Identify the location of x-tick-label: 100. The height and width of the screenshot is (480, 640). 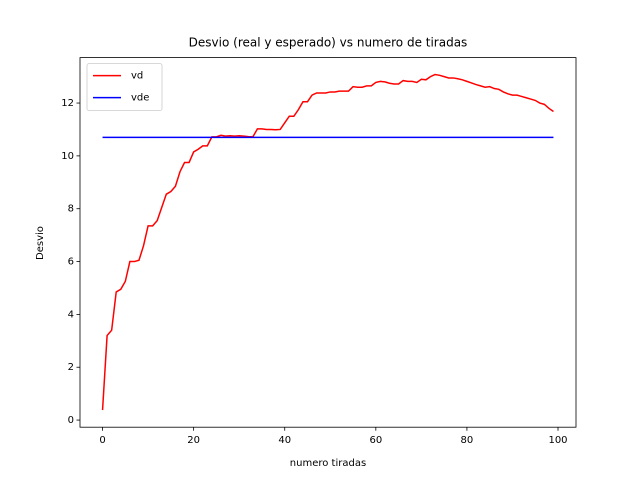
(557, 440).